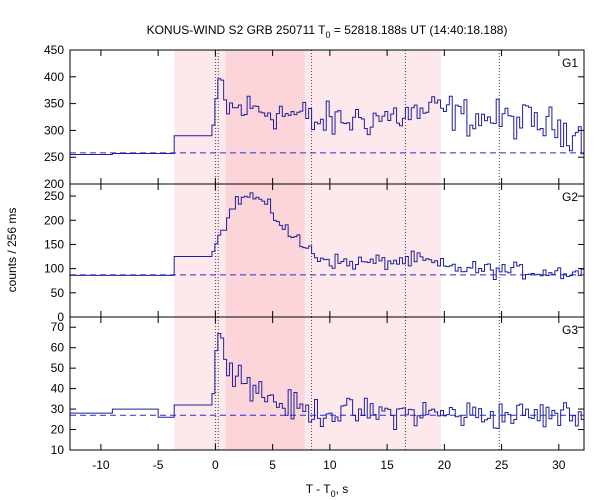 The image size is (600, 500). Describe the element at coordinates (570, 63) in the screenshot. I see `panel-label-g1: G1` at that location.